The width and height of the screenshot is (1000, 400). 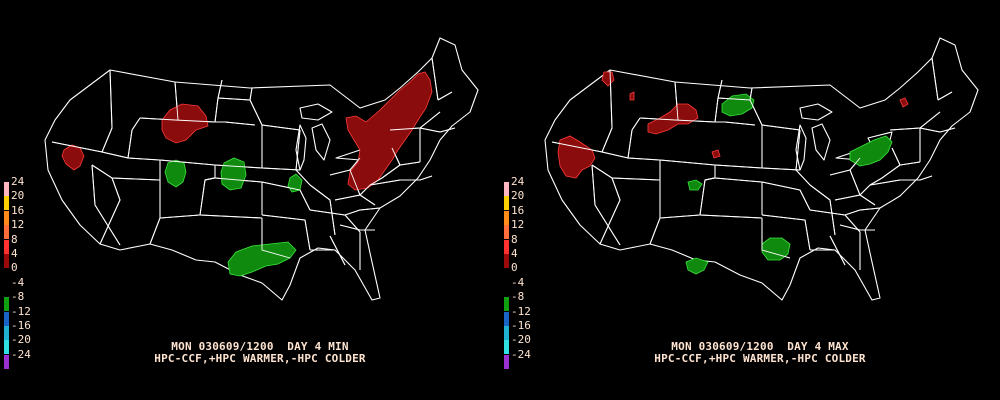 What do you see at coordinates (716, 154) in the screenshot?
I see `anomaly-region-warmer-north-dakota` at bounding box center [716, 154].